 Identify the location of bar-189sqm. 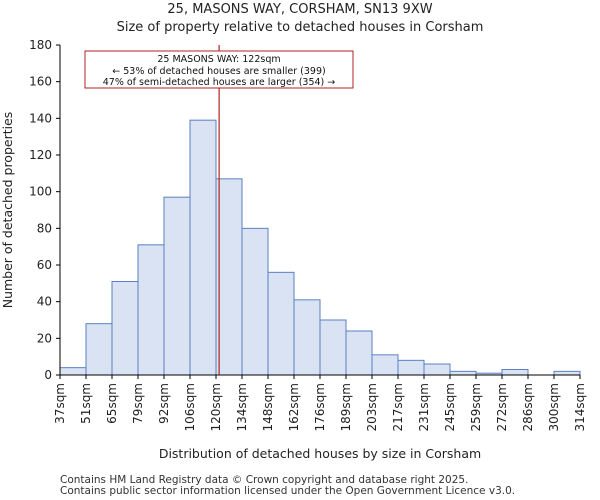
(359, 353).